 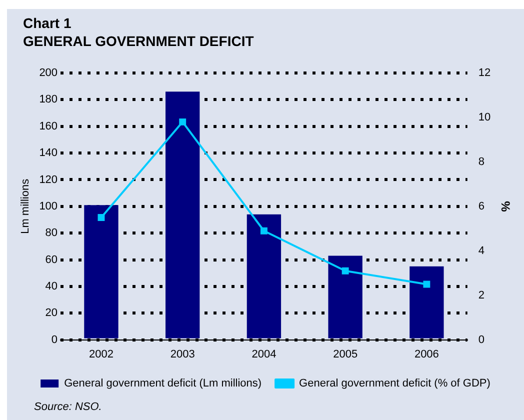 What do you see at coordinates (51, 313) in the screenshot?
I see `y-tick-label: 20` at bounding box center [51, 313].